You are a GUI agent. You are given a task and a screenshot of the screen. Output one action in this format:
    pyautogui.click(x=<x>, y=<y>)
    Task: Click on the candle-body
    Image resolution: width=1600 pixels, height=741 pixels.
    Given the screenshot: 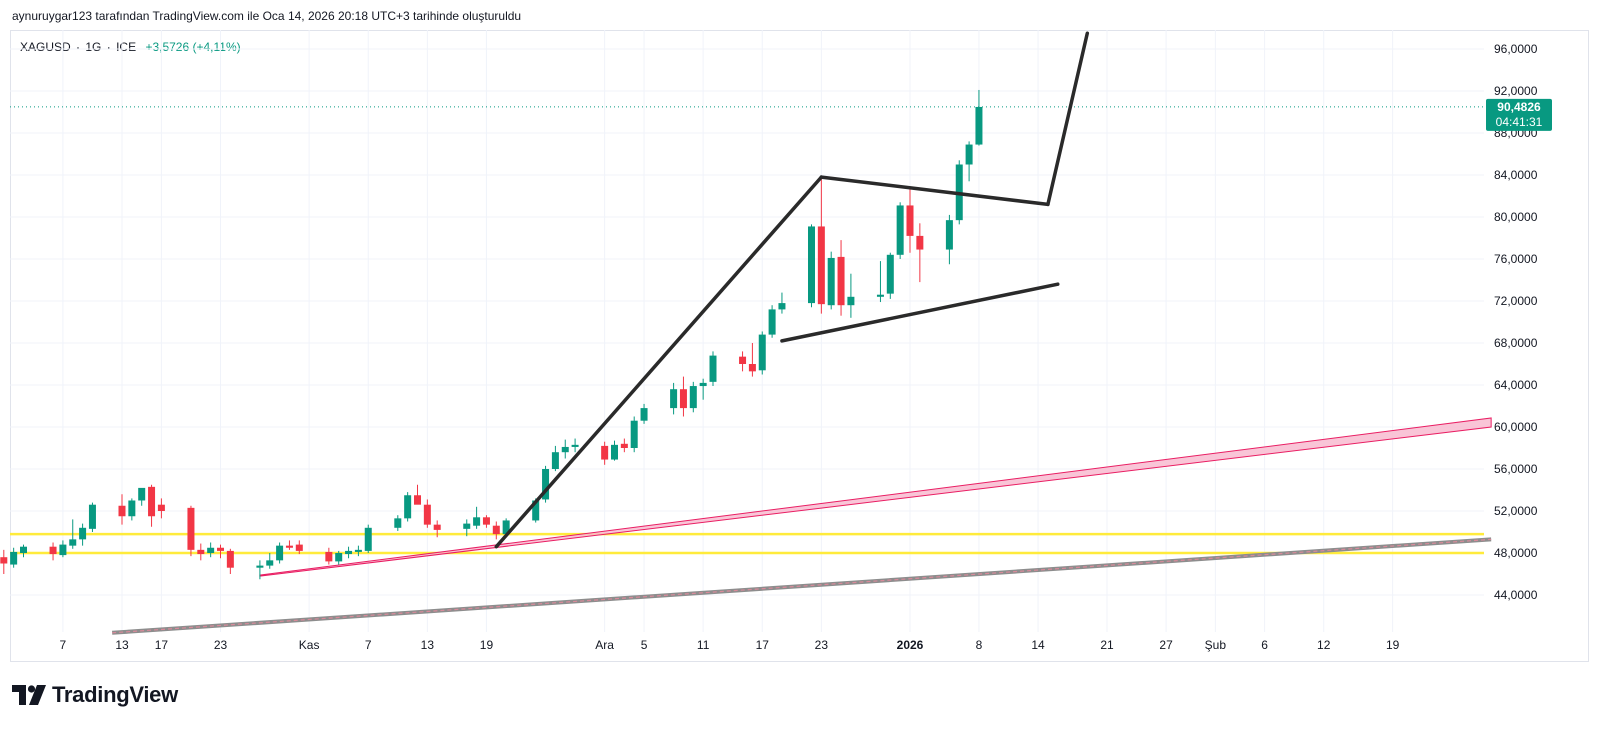 What is the action you would take?
    pyautogui.click(x=4, y=560)
    